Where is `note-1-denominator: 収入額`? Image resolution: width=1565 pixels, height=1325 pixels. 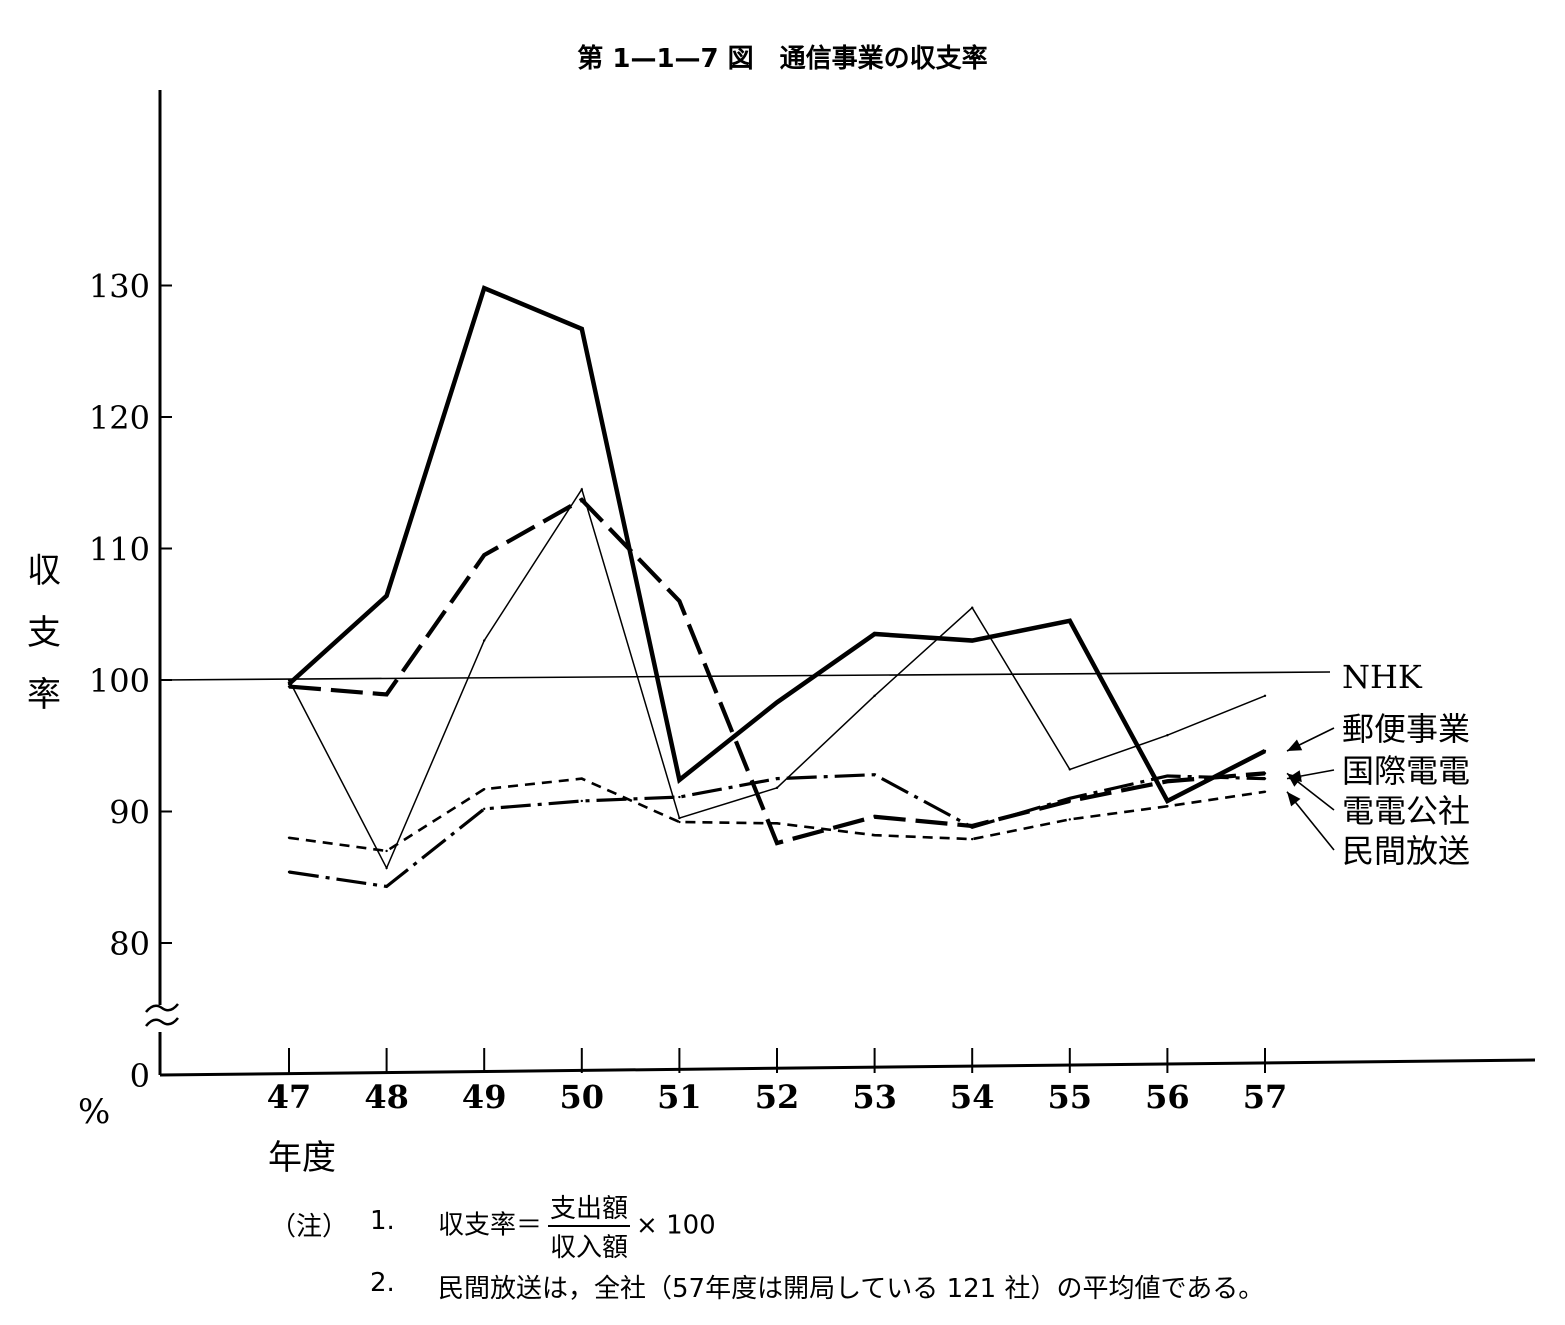 note-1-denominator: 収入額 is located at coordinates (589, 1248).